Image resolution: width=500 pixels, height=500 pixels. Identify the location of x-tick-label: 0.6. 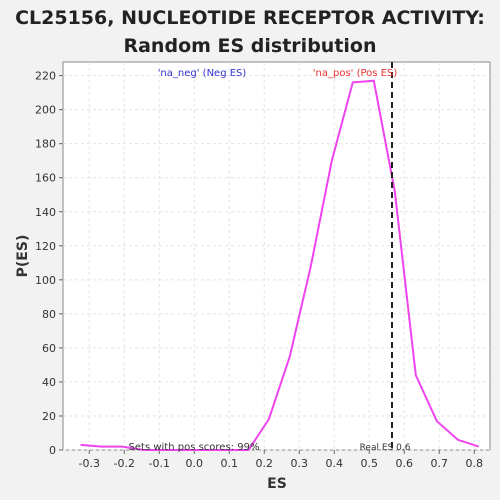
(405, 463).